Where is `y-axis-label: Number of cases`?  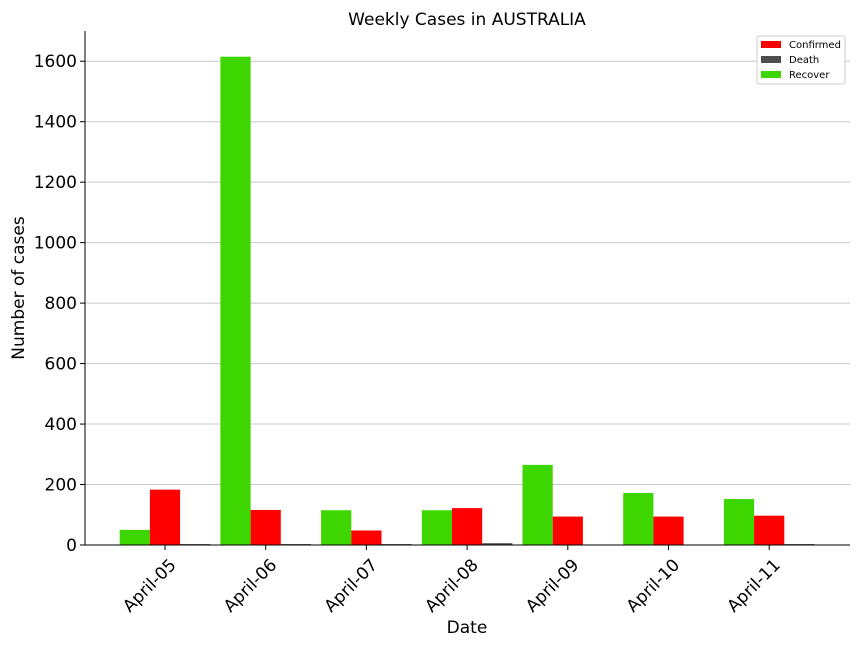
y-axis-label: Number of cases is located at coordinates (19, 288).